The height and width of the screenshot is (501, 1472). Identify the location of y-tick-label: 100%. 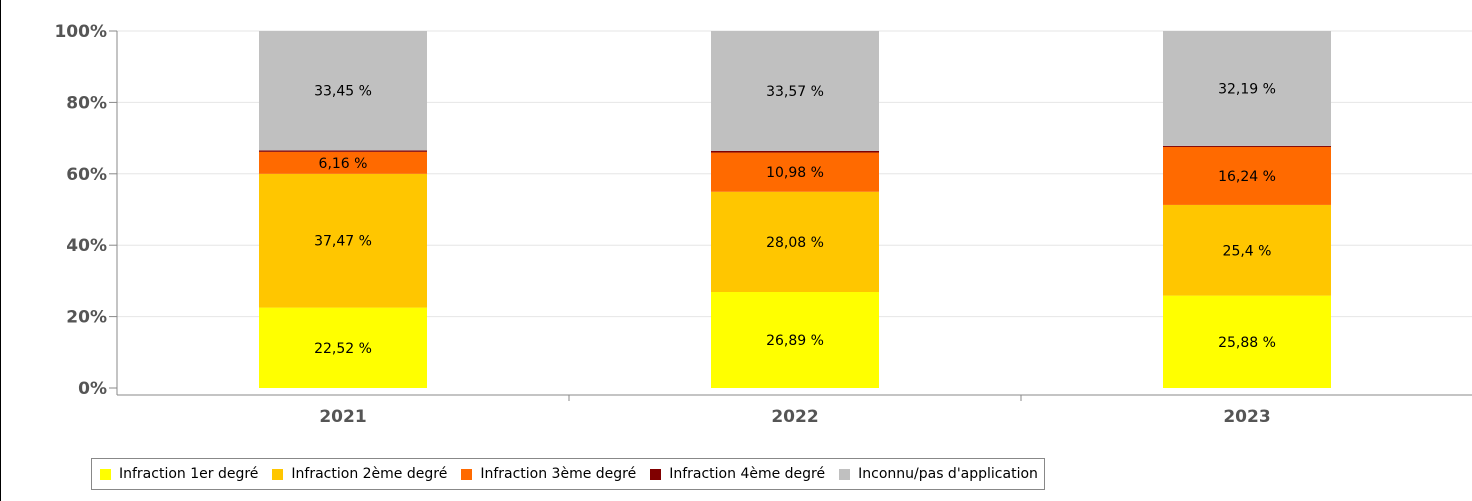
(80, 32).